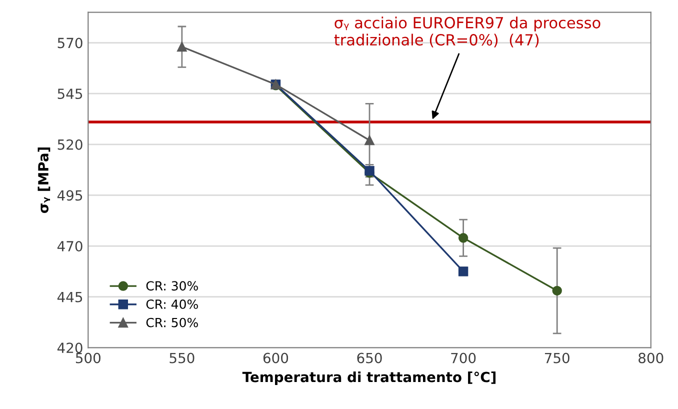 This screenshot has width=678, height=409. What do you see at coordinates (182, 358) in the screenshot?
I see `x-tick-label: 550` at bounding box center [182, 358].